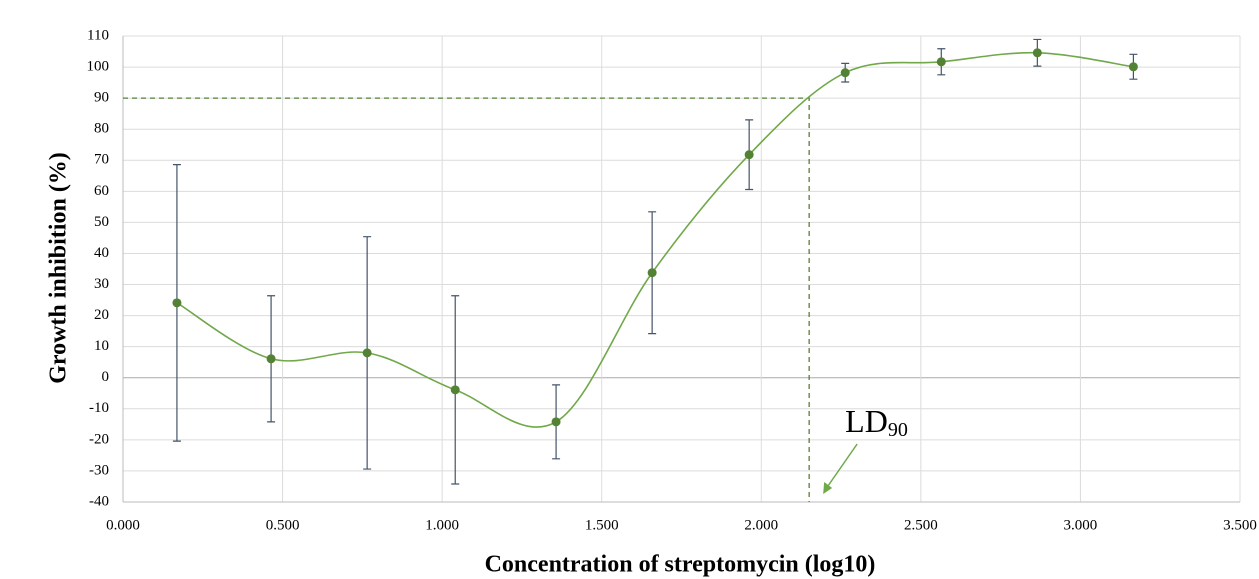  What do you see at coordinates (59, 268) in the screenshot?
I see `y-axis-title: Growth inhibition (%)` at bounding box center [59, 268].